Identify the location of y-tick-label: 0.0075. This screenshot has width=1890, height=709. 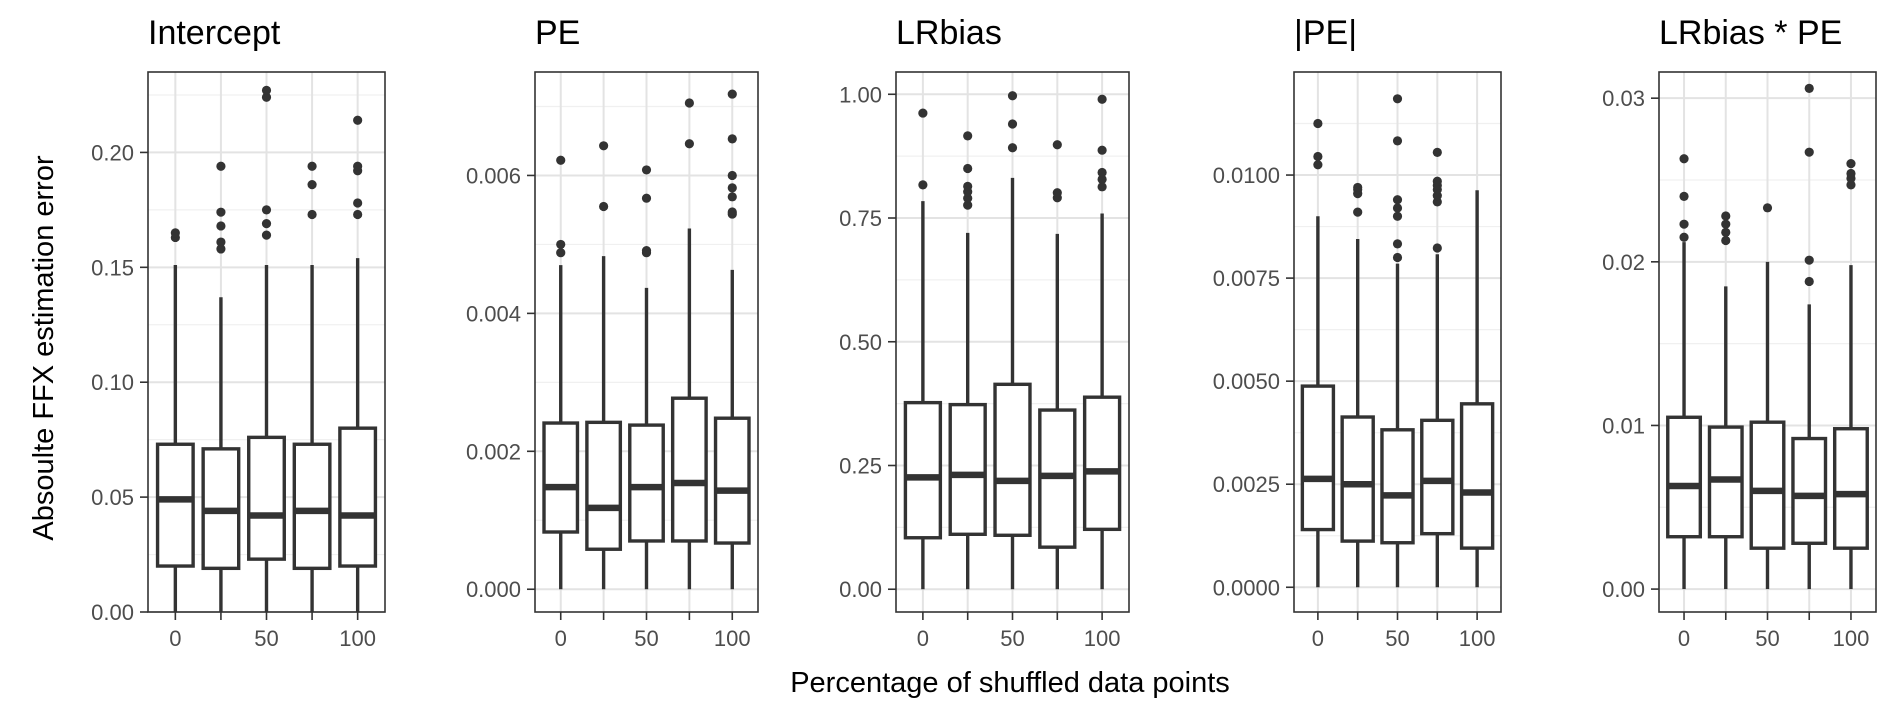
(1246, 278).